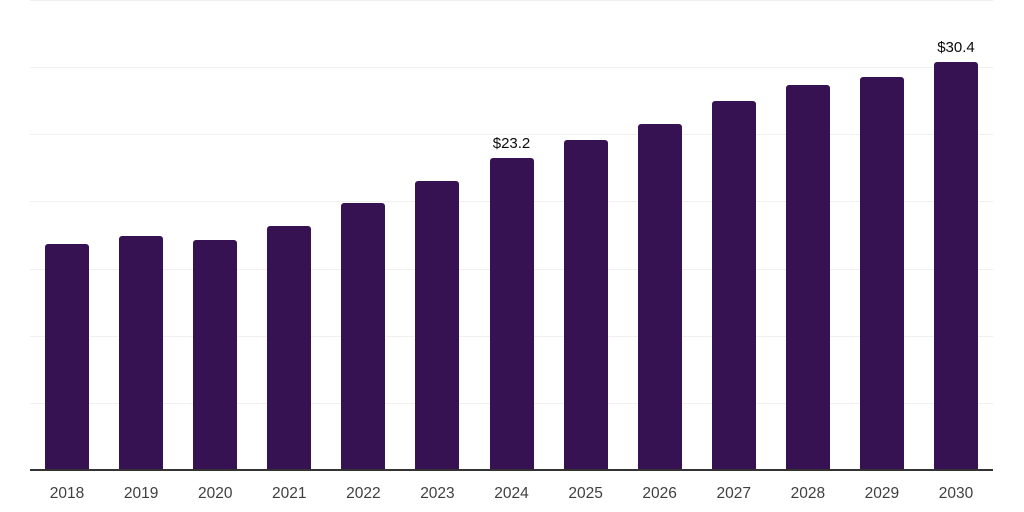 The width and height of the screenshot is (1024, 512). Describe the element at coordinates (141, 353) in the screenshot. I see `bar-2019` at that location.